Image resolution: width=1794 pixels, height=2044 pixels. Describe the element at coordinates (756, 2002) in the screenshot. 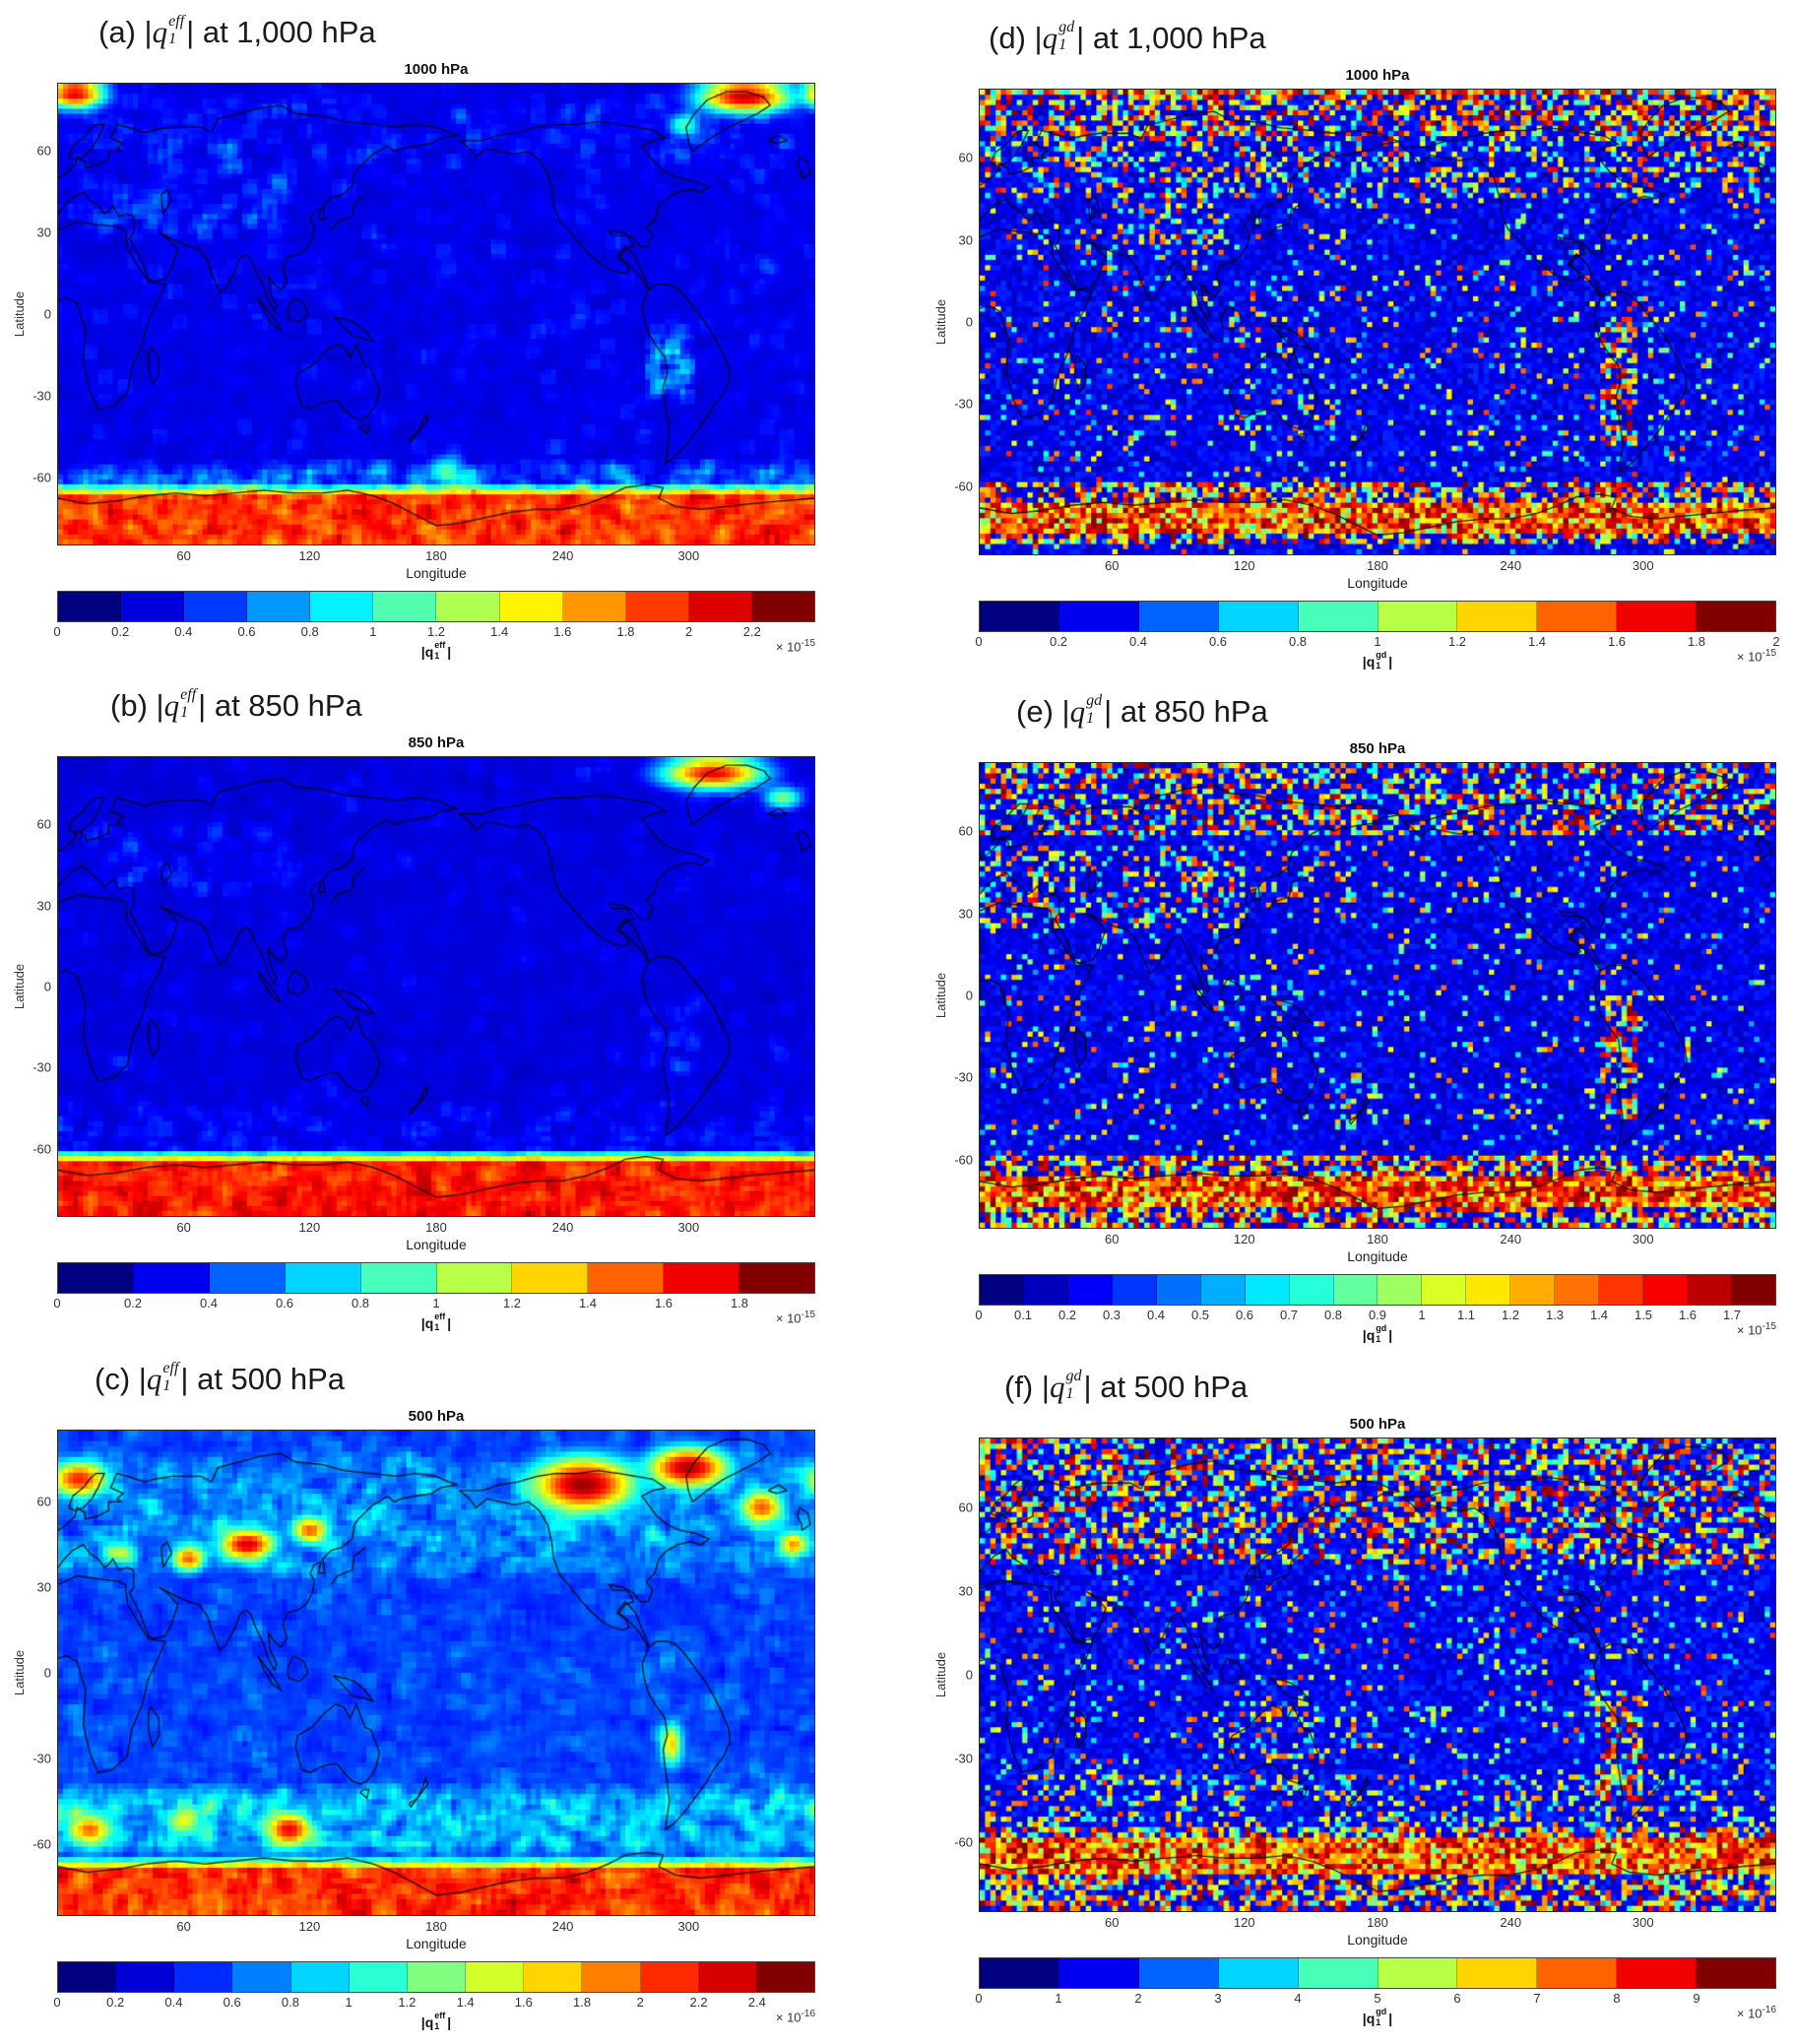

I see `colorbar-tick: 2.4` at that location.